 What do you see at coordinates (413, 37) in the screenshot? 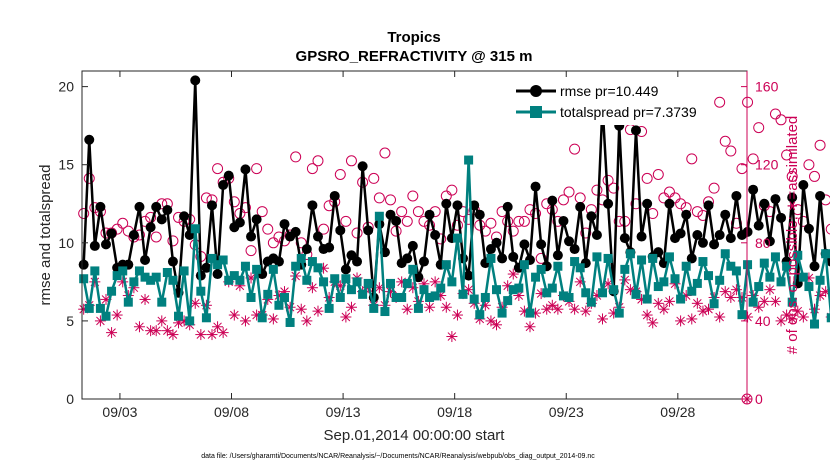
I see `chart-title: Tropics` at bounding box center [413, 37].